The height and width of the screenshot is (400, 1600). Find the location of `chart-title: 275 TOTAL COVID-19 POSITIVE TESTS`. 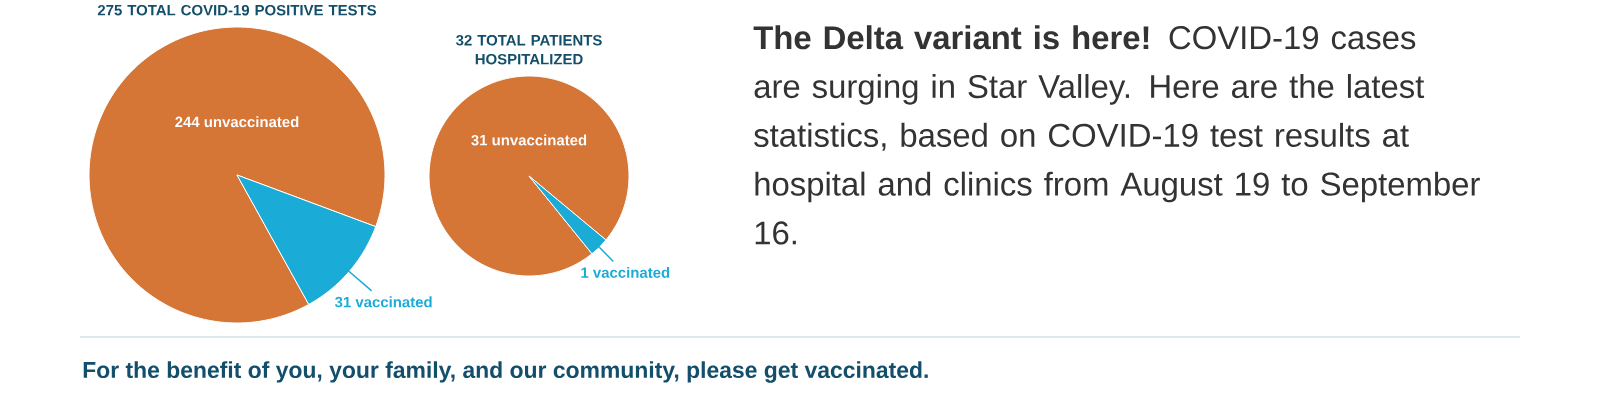

chart-title: 275 TOTAL COVID-19 POSITIVE TESTS is located at coordinates (237, 10).